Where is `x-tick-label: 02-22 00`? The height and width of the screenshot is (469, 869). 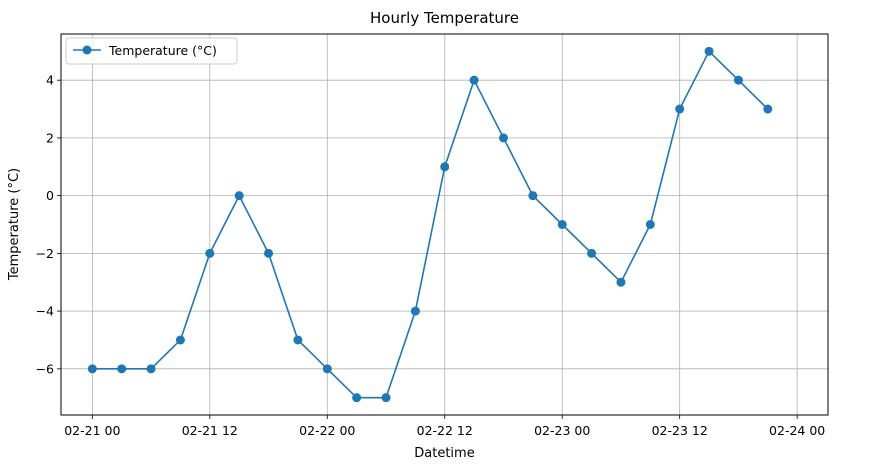
x-tick-label: 02-22 00 is located at coordinates (327, 430).